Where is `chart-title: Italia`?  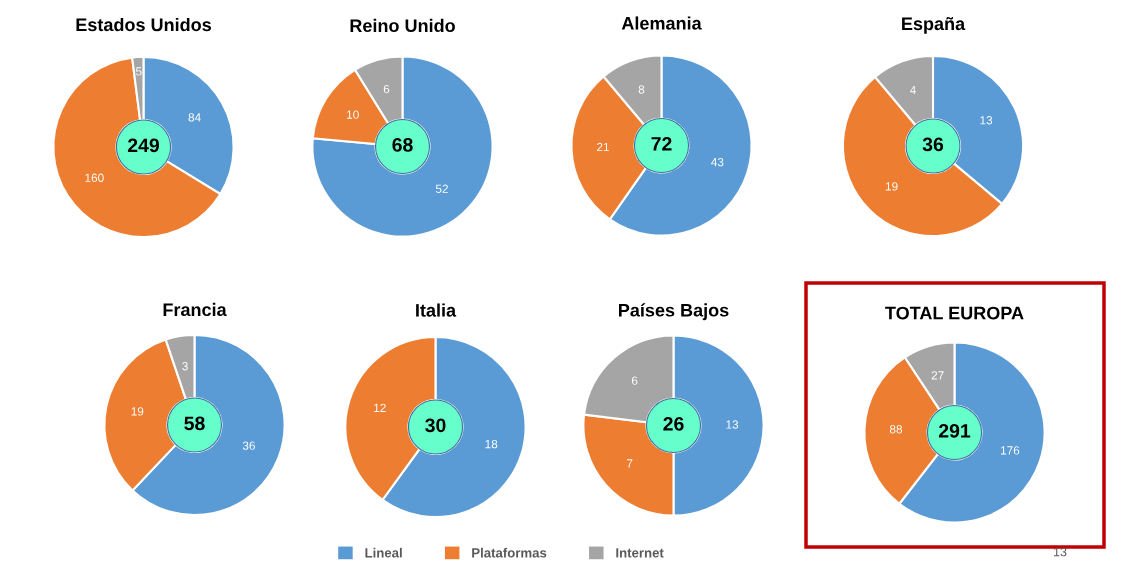
chart-title: Italia is located at coordinates (436, 310).